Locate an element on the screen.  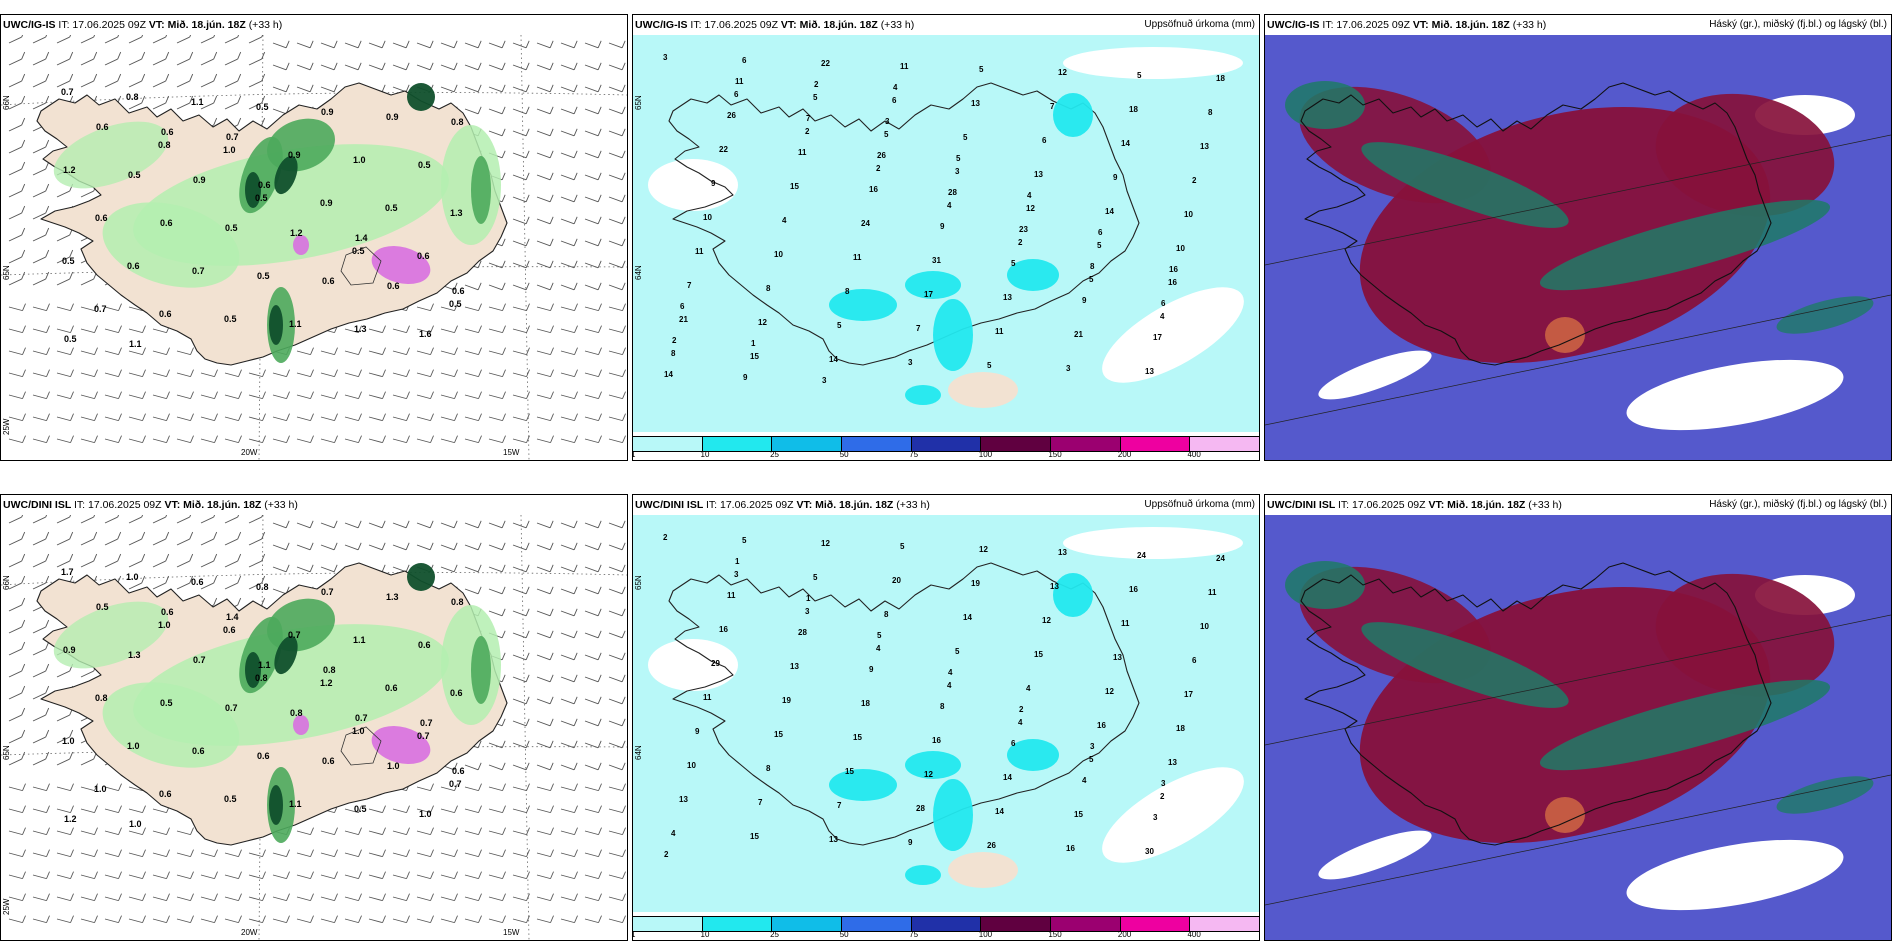
colorbar-tick-label: 150 is located at coordinates (1055, 934).